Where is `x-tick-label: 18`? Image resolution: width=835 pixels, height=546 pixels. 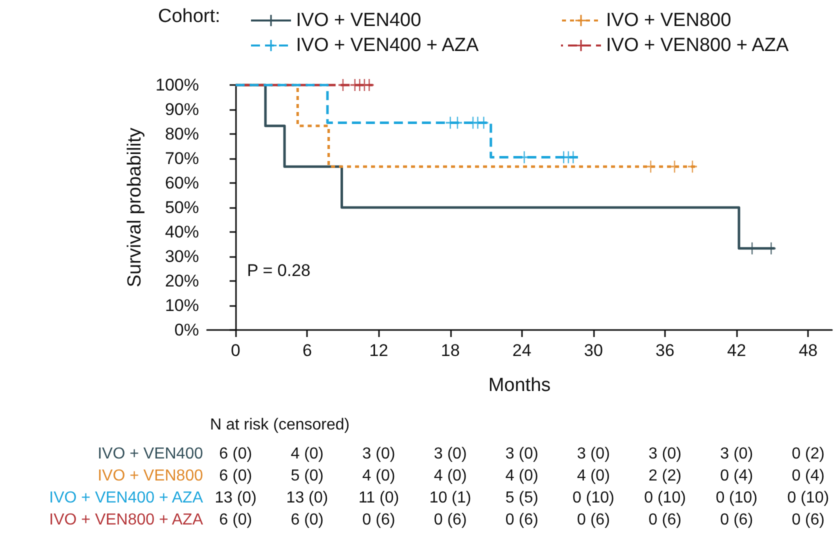
x-tick-label: 18 is located at coordinates (450, 350).